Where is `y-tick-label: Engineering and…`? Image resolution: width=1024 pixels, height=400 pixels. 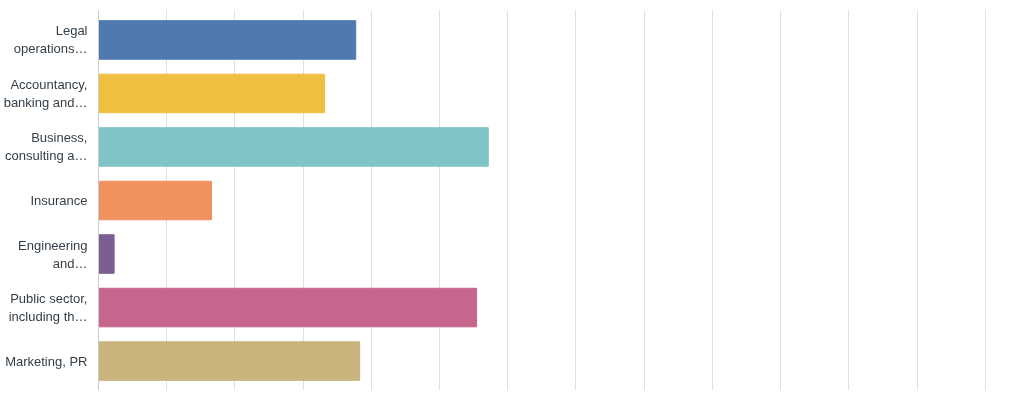
y-tick-label: Engineering and… is located at coordinates (53, 254).